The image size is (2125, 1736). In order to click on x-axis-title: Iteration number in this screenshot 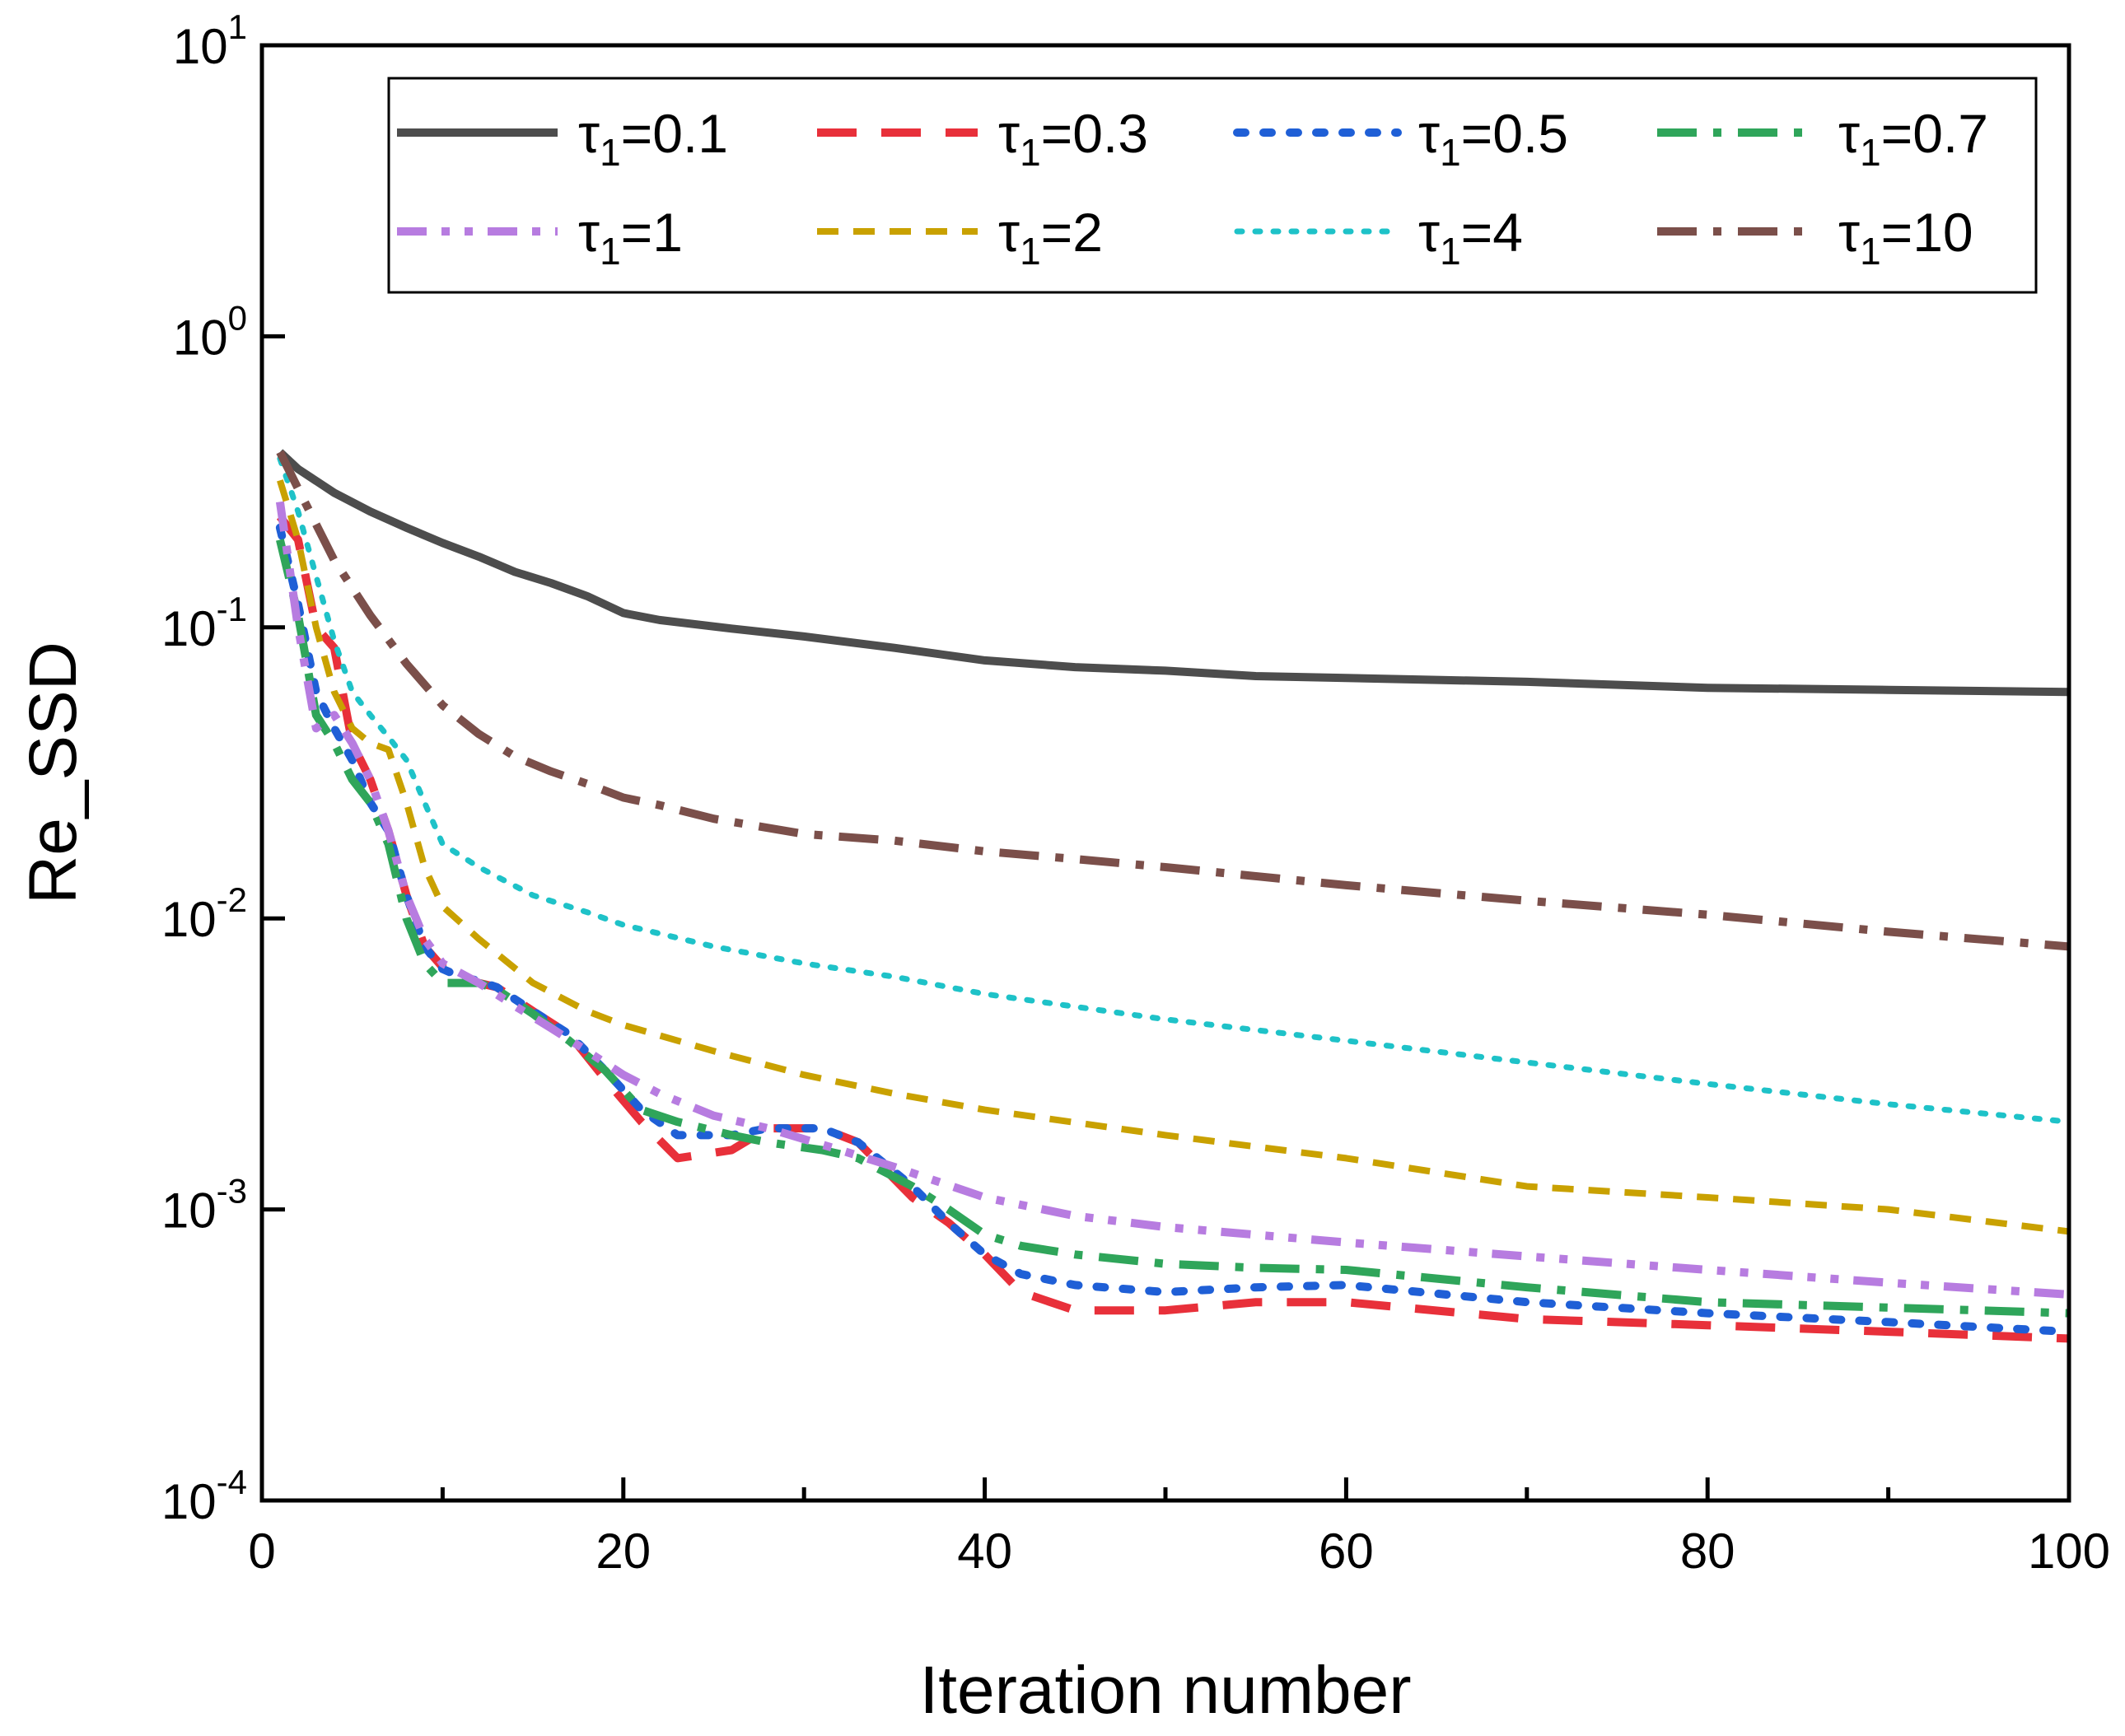, I will do `click(1165, 1690)`.